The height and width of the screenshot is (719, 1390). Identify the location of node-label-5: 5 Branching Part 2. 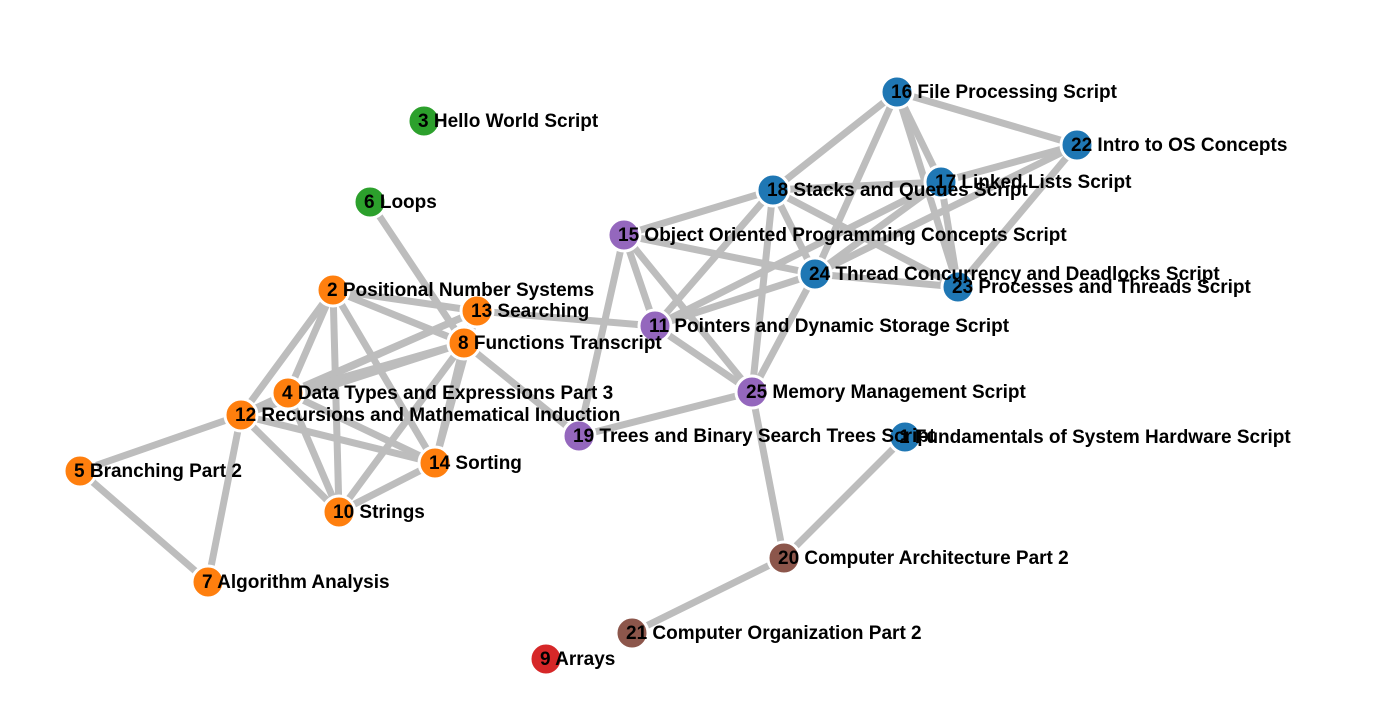
(158, 471).